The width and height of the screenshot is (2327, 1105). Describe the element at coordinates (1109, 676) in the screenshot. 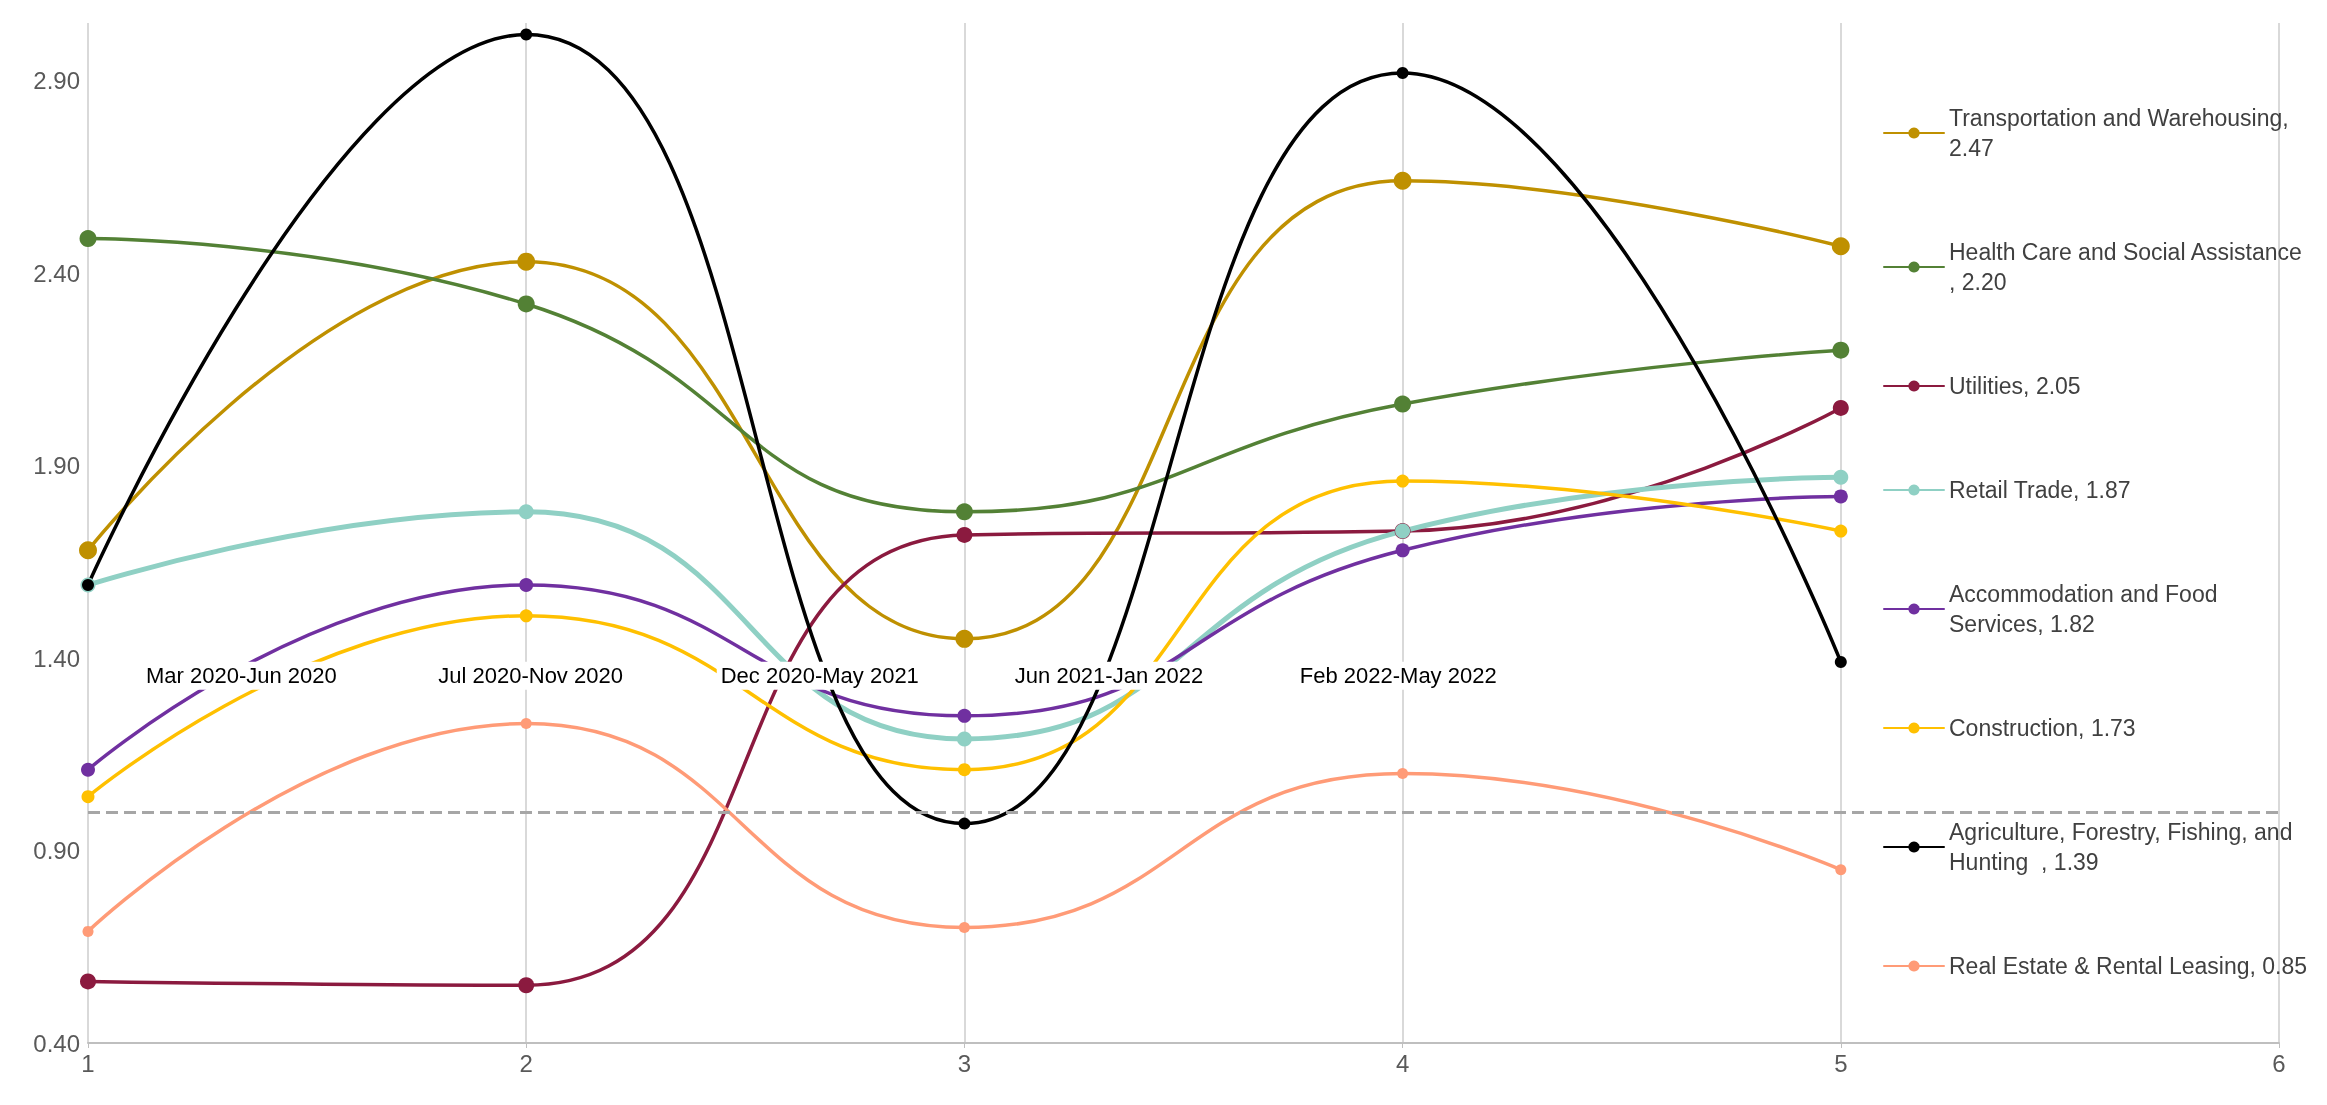

I see `annotation: Jun 2021-Jan 2022` at that location.